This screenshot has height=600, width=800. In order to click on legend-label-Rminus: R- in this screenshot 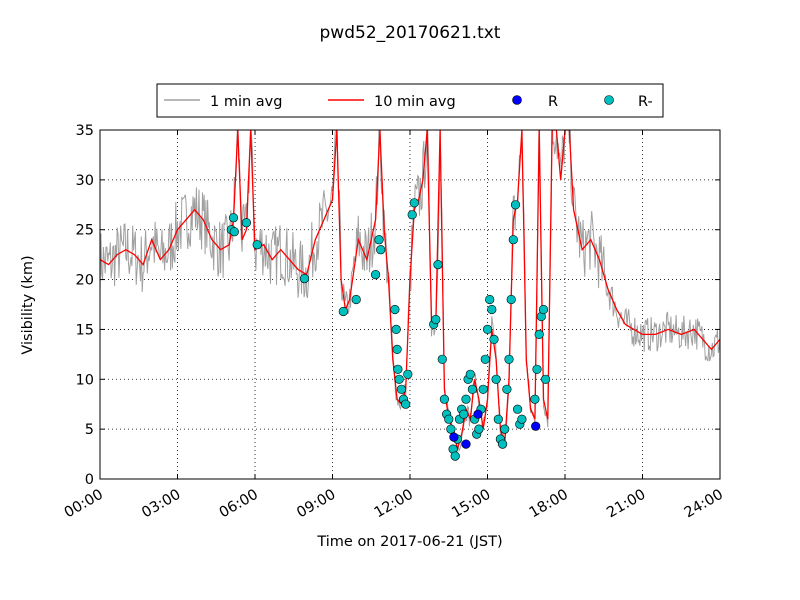, I will do `click(645, 102)`.